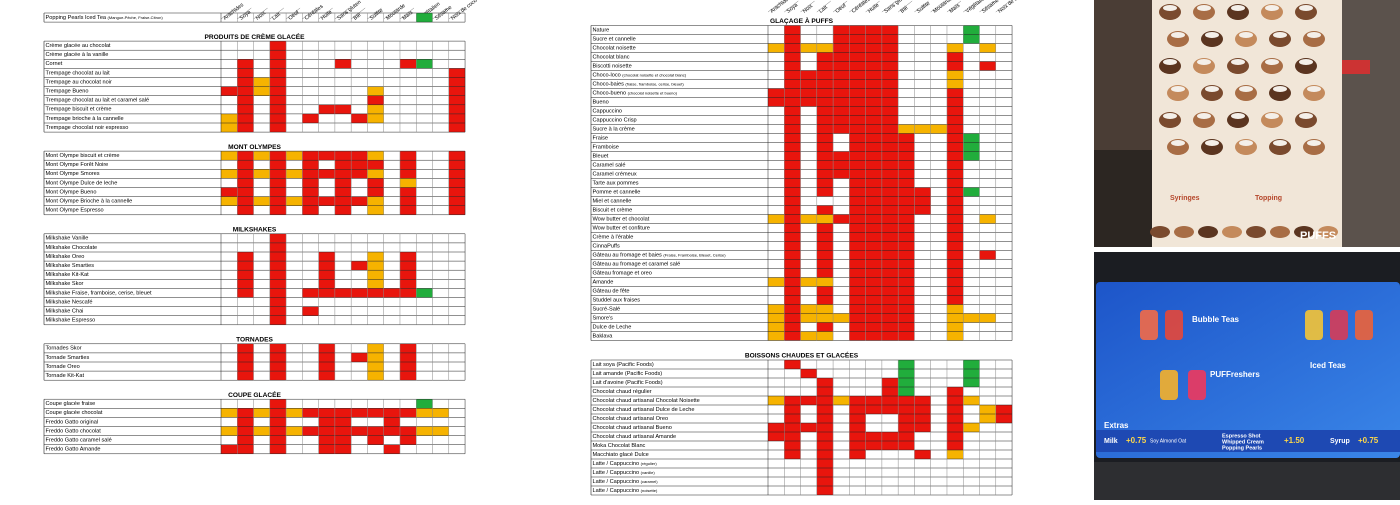  I want to click on item-name: Wow butter et confiture, so click(621, 229).